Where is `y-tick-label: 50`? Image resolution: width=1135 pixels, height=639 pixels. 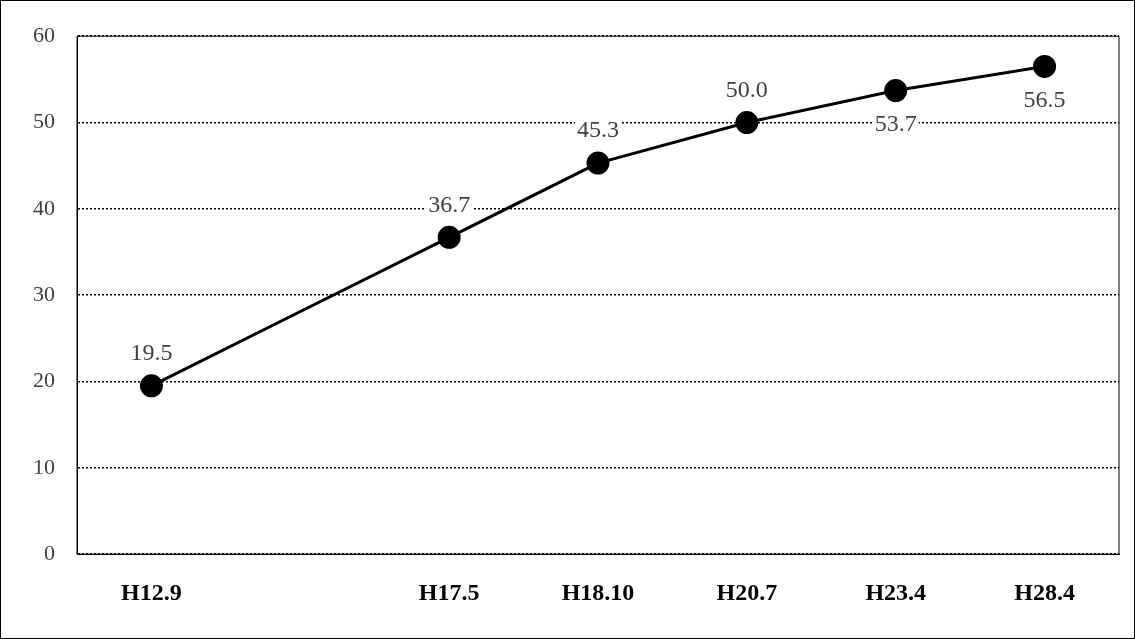
y-tick-label: 50 is located at coordinates (44, 121).